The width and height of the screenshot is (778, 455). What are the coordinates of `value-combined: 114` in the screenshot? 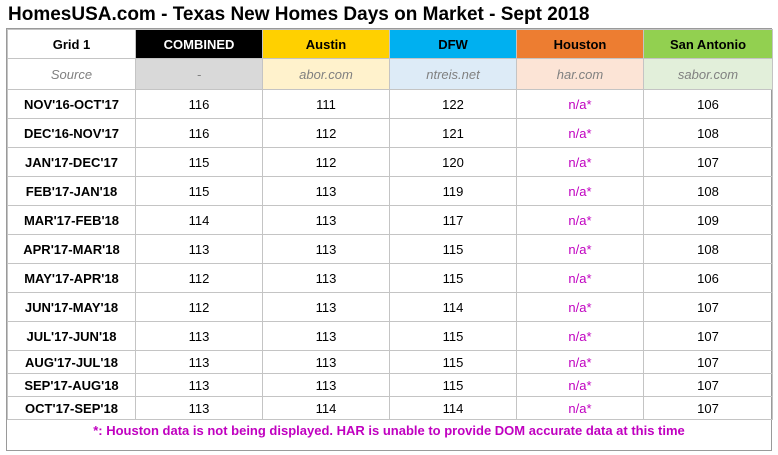 It's located at (199, 220).